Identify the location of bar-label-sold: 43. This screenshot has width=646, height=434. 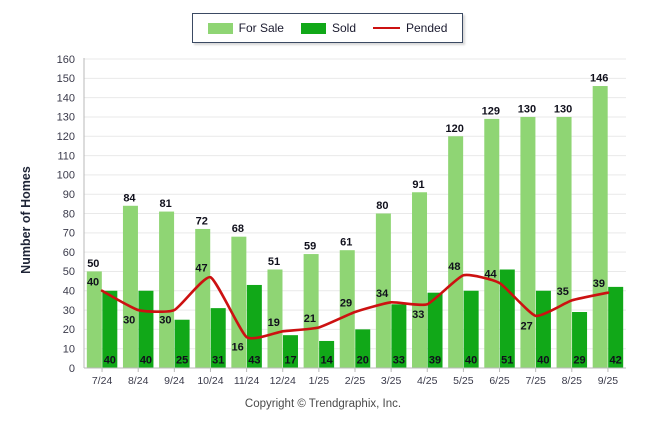
(254, 361).